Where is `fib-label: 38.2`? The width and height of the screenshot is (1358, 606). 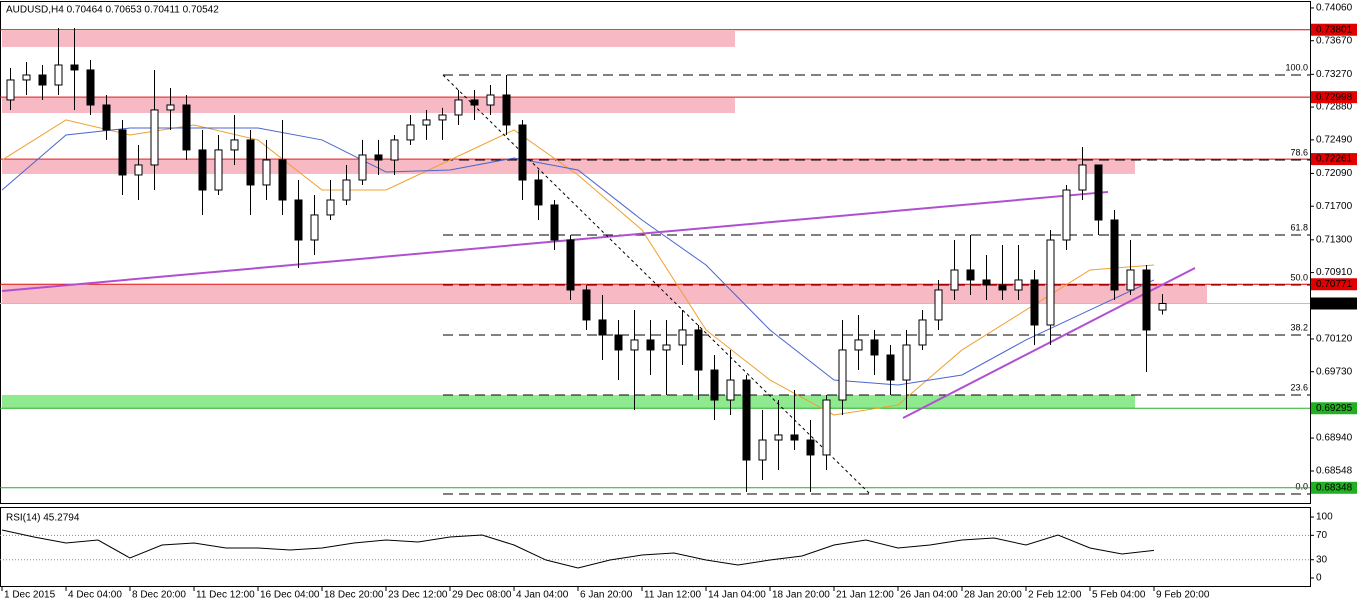
fib-label: 38.2 is located at coordinates (1299, 327).